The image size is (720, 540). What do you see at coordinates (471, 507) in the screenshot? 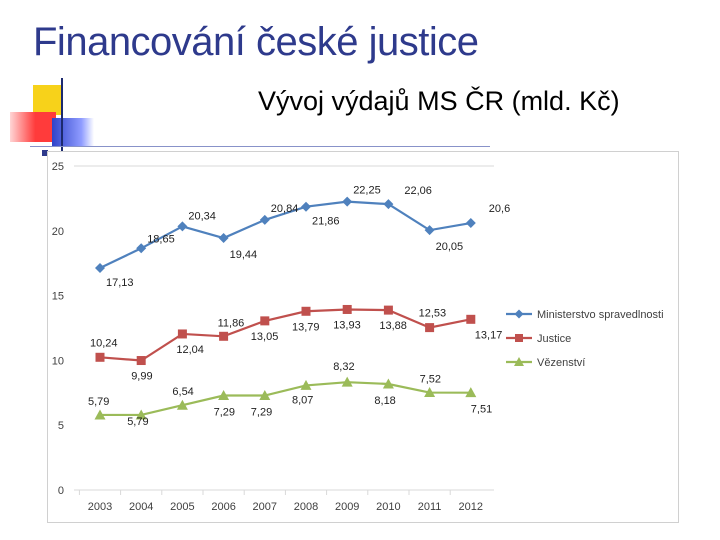
I see `x-tick-label: 2012` at bounding box center [471, 507].